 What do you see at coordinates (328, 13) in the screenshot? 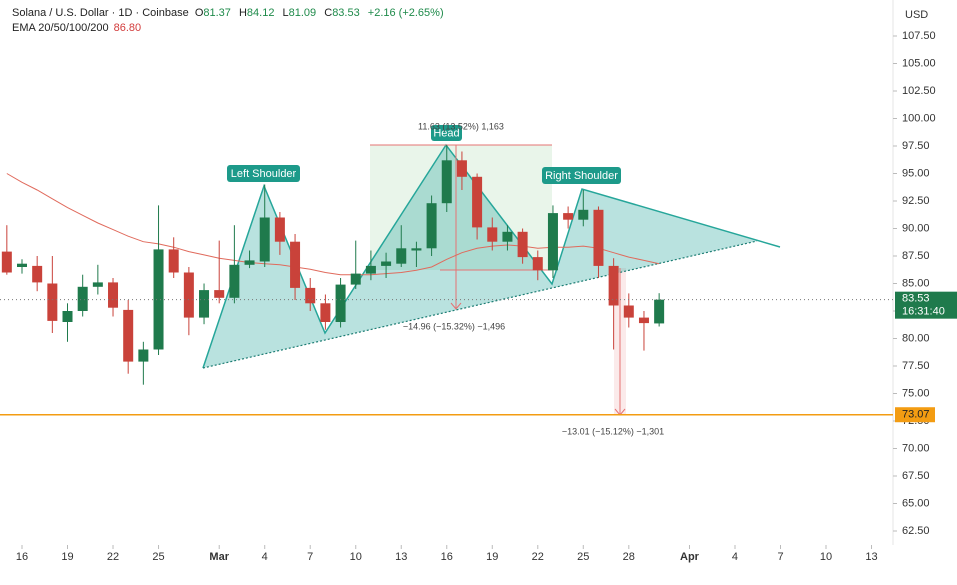
I see `ohlc-label: C` at bounding box center [328, 13].